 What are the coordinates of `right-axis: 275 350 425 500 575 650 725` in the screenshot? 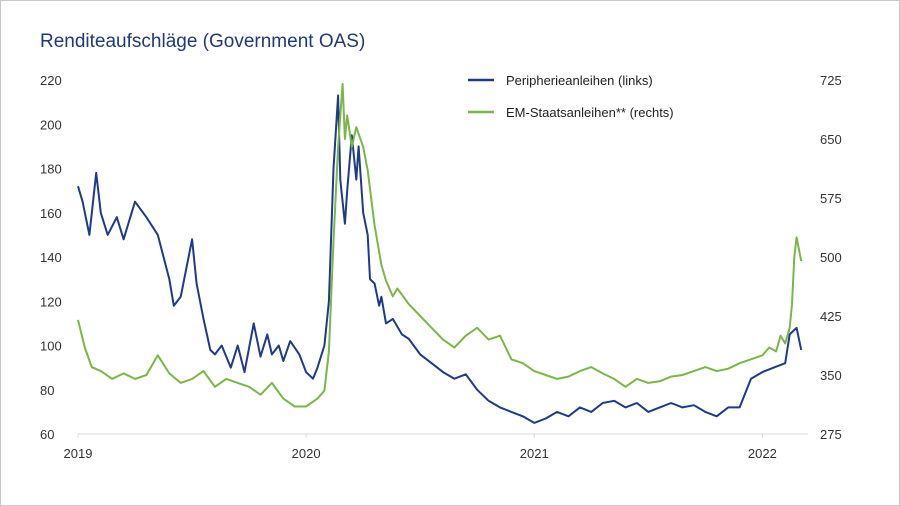 It's located at (831, 257).